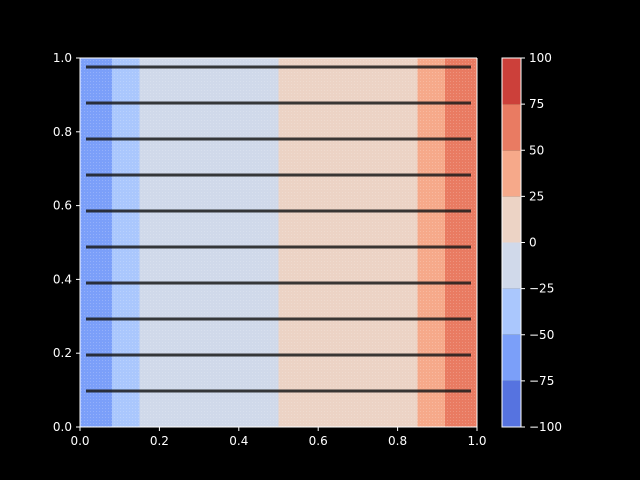 This screenshot has width=640, height=480. Describe the element at coordinates (541, 335) in the screenshot. I see `colorbar-tick-label: −50` at that location.